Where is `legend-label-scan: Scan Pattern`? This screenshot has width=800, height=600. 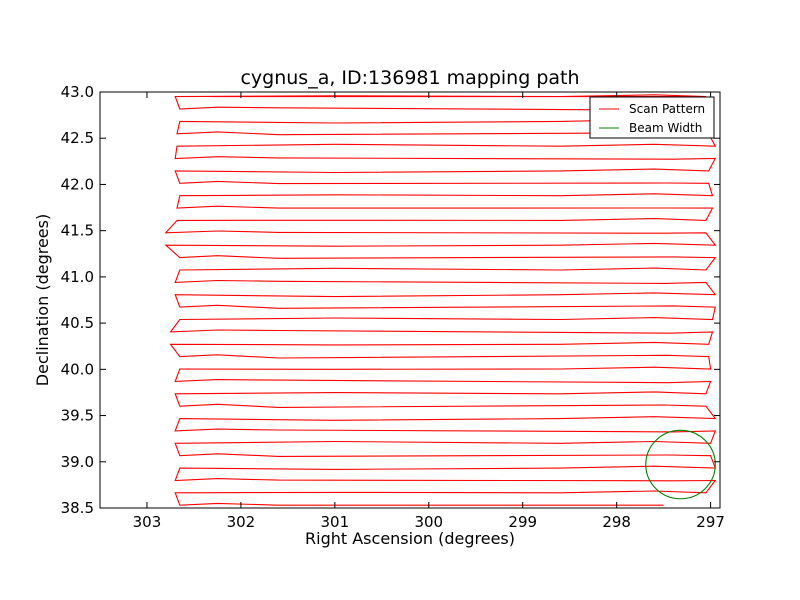 legend-label-scan: Scan Pattern is located at coordinates (667, 109).